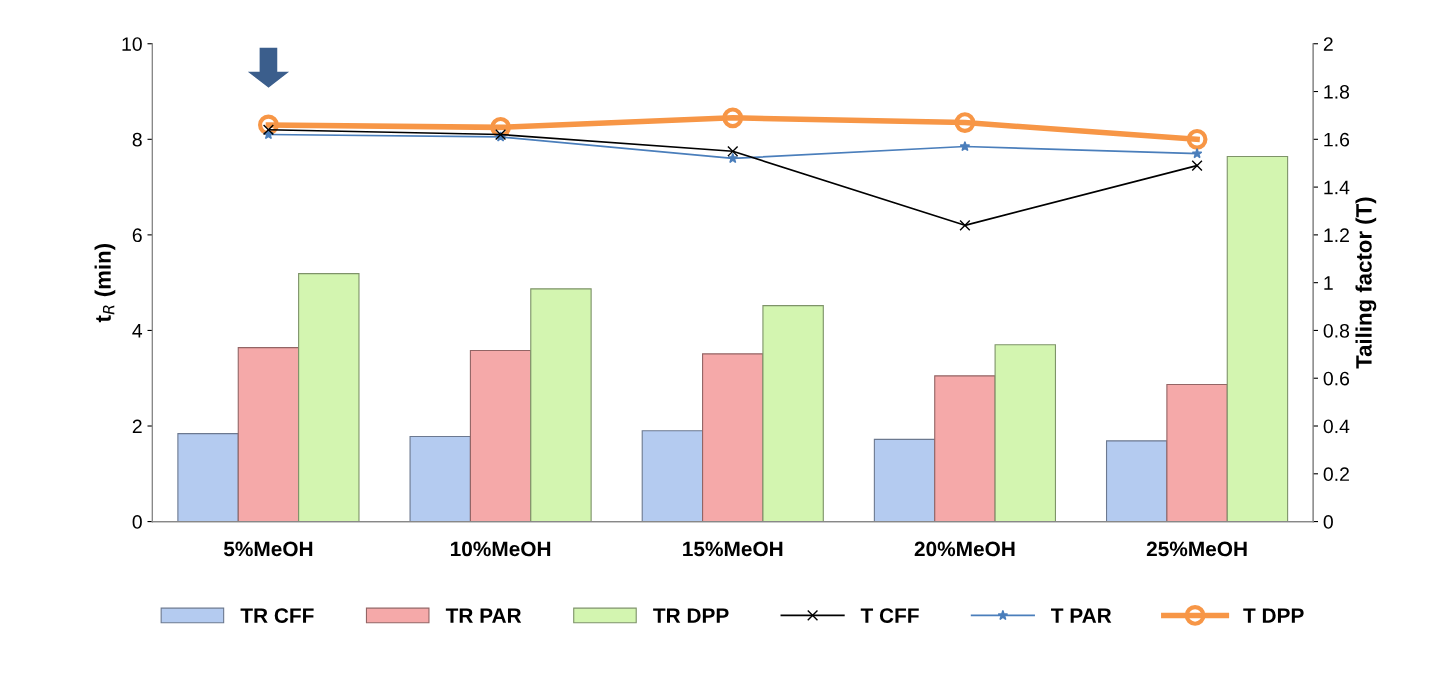 This screenshot has height=673, width=1451. What do you see at coordinates (889, 615) in the screenshot?
I see `legend-label: T CFF` at bounding box center [889, 615].